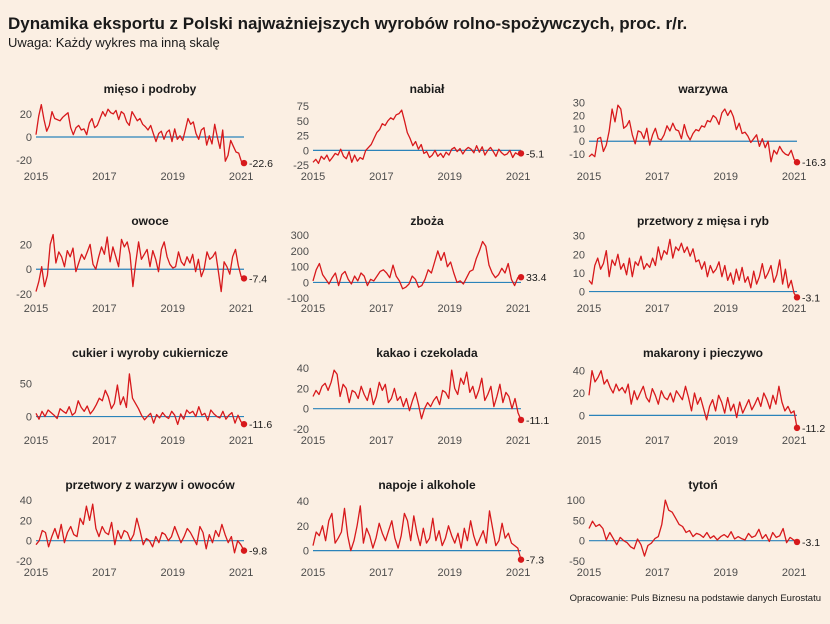  What do you see at coordinates (702, 89) in the screenshot?
I see `panel-title: warzywa` at bounding box center [702, 89].